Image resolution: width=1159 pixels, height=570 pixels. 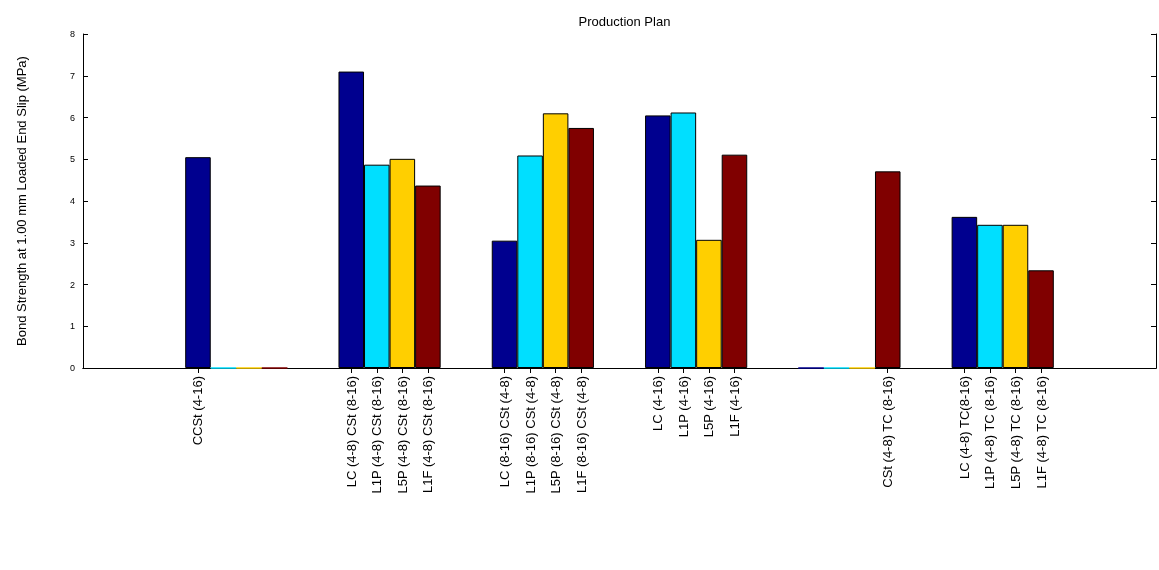 What do you see at coordinates (1041, 432) in the screenshot?
I see `x-tick-label: L1F (4-8) TC (8-16)` at bounding box center [1041, 432].